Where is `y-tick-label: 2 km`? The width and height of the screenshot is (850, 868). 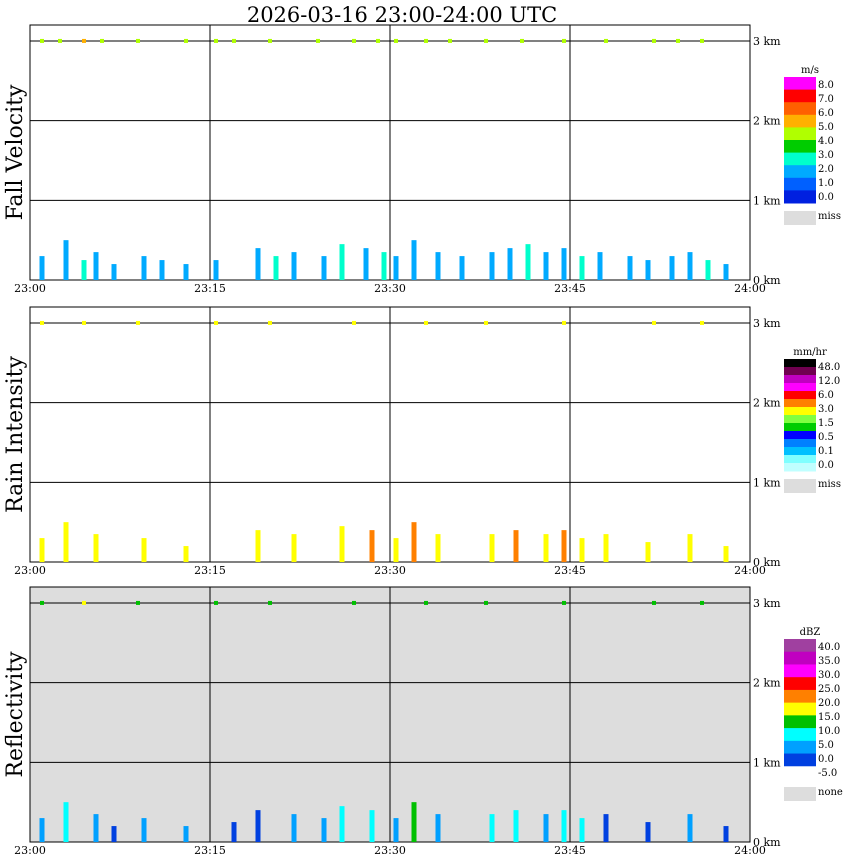 y-tick-label: 2 km is located at coordinates (767, 121).